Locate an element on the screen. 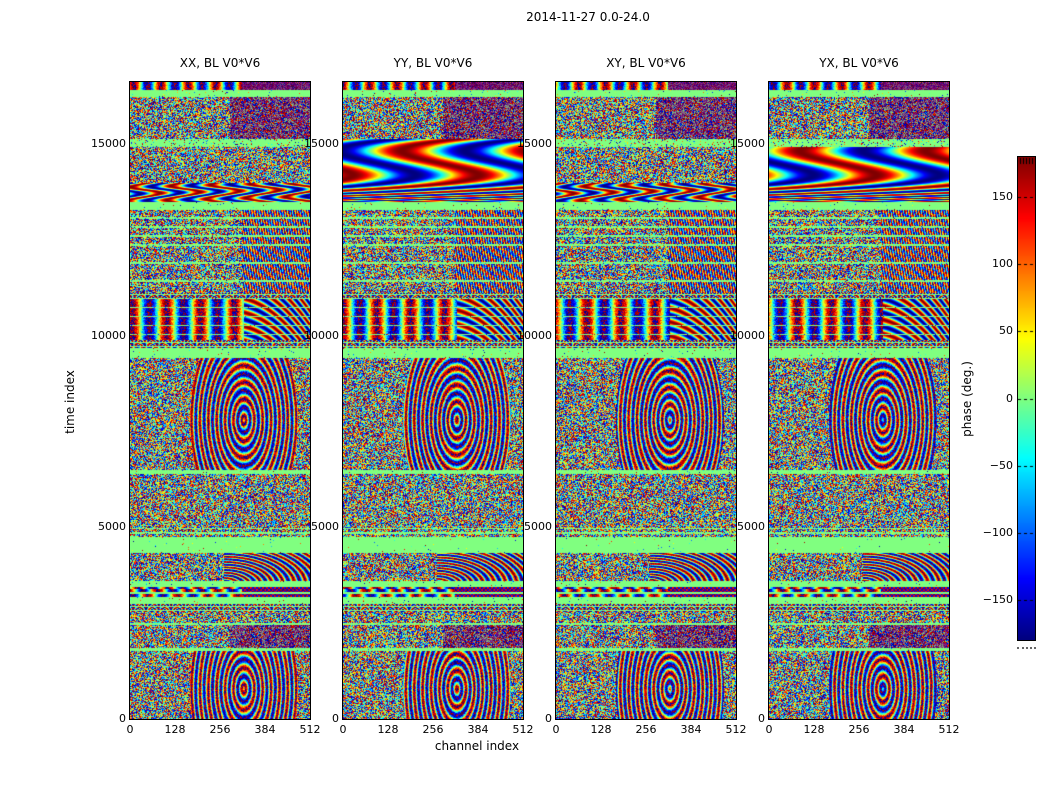 Image resolution: width=1050 pixels, height=800 pixels. heatmap-panel-yx is located at coordinates (859, 400).